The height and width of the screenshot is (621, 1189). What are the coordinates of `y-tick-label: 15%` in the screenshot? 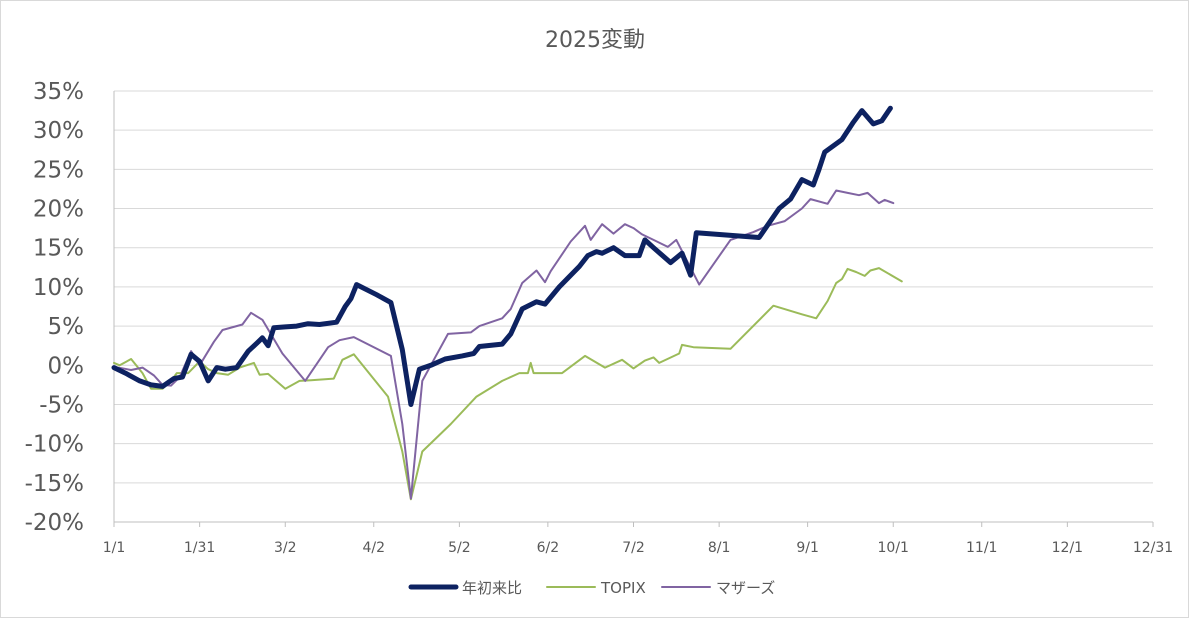 It's located at (58, 249).